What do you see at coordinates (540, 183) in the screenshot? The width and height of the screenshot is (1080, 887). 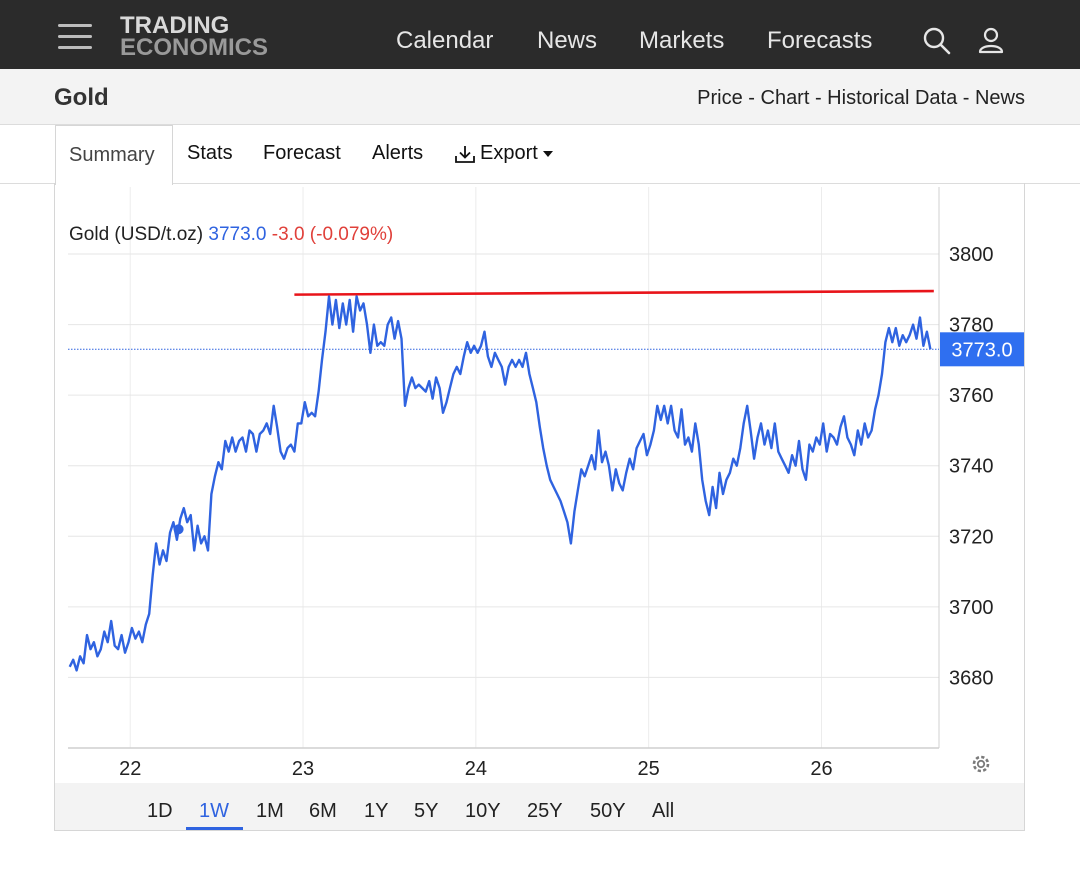 I see `tabs-divider` at bounding box center [540, 183].